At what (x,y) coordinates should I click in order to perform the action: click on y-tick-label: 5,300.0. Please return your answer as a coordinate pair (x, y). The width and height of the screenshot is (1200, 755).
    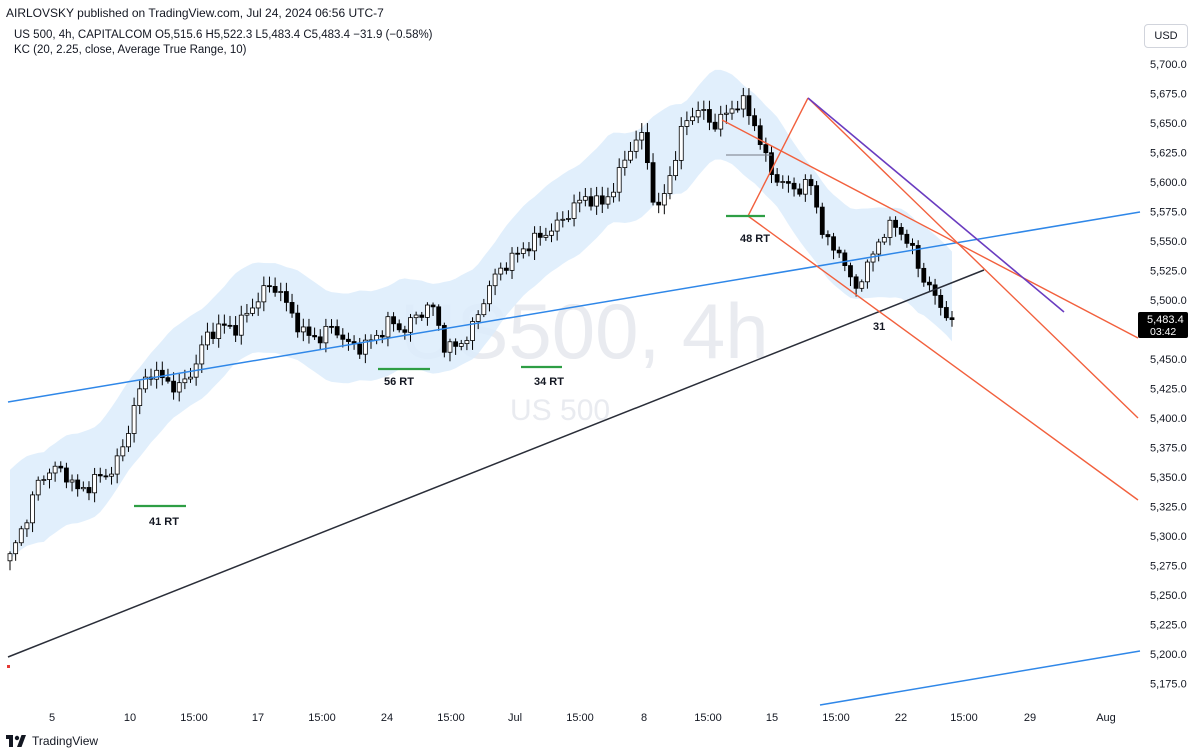
    Looking at the image, I should click on (1168, 537).